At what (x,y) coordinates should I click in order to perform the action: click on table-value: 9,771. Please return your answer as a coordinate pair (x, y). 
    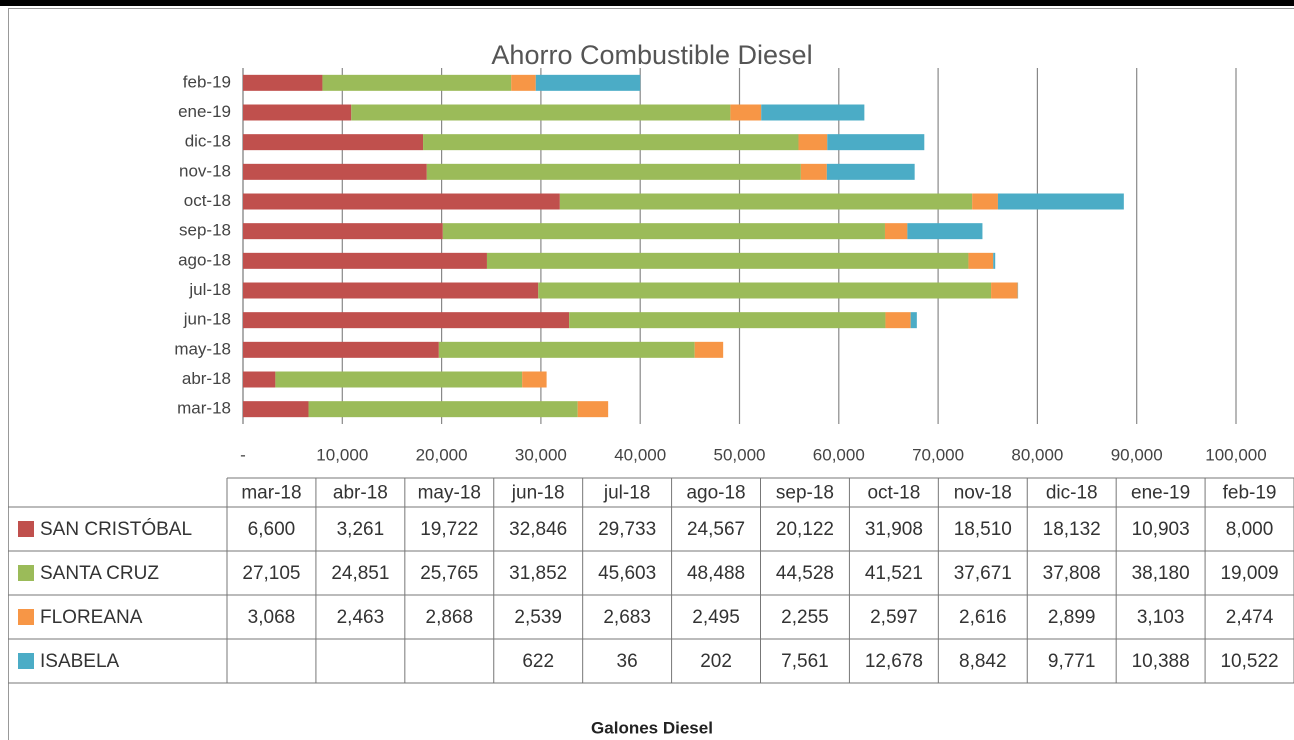
    Looking at the image, I should click on (1072, 661).